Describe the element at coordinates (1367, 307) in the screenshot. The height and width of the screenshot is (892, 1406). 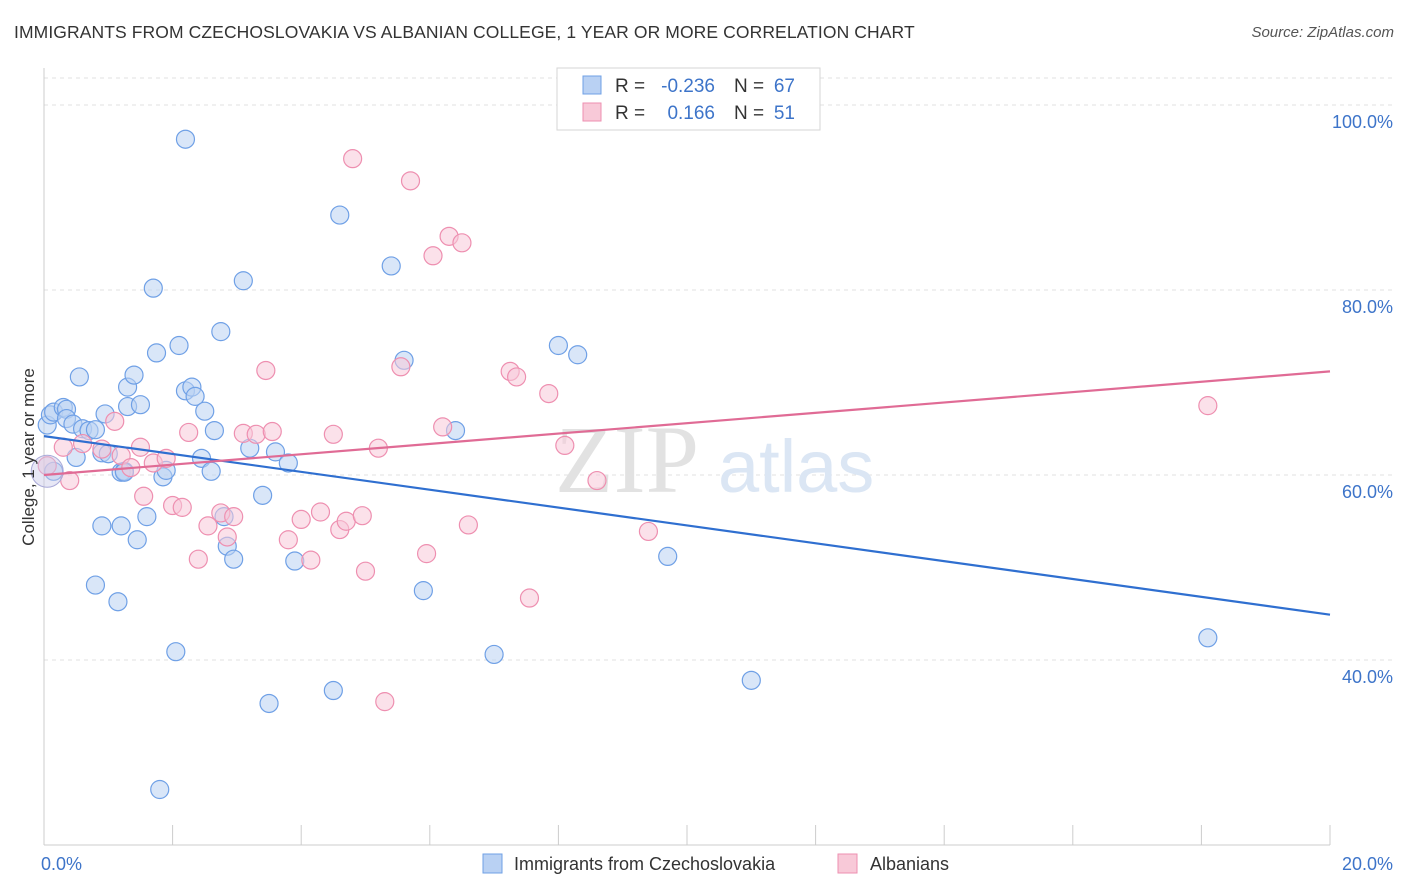
I see `y-tick-label-1: 80.0%` at that location.